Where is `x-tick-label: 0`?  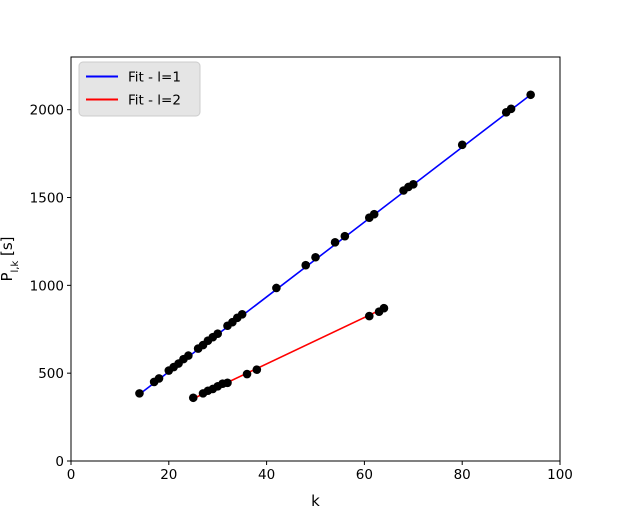 x-tick-label: 0 is located at coordinates (71, 475).